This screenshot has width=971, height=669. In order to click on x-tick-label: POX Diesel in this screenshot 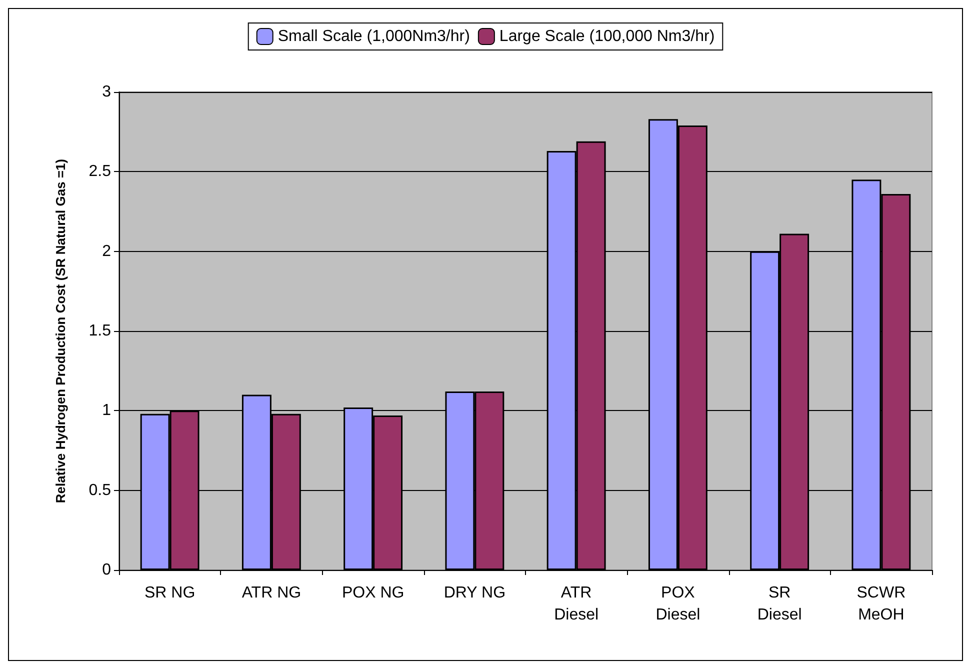, I will do `click(678, 604)`.